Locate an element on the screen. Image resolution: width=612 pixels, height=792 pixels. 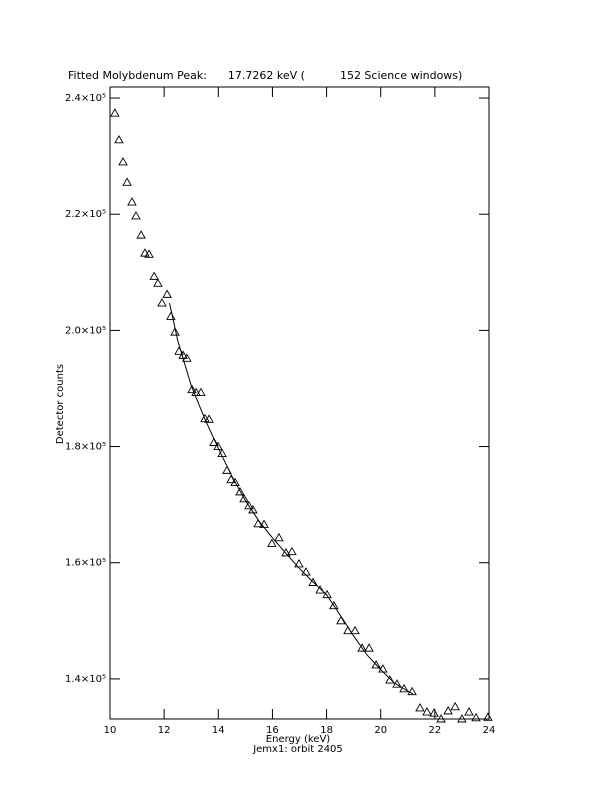
y-axis-label: Detector counts is located at coordinates (60, 404).